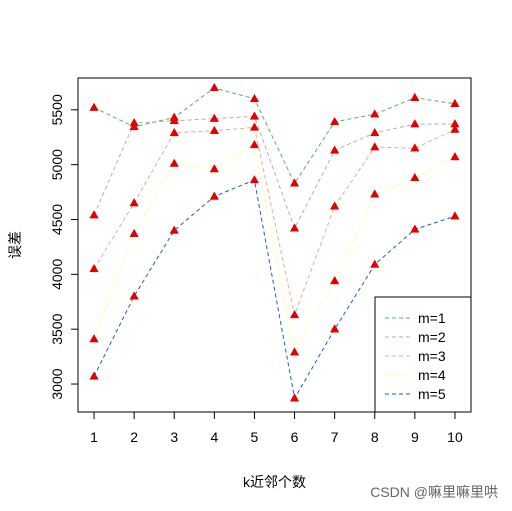 This screenshot has height=511, width=512. What do you see at coordinates (174, 437) in the screenshot?
I see `x-tick-label: 3` at bounding box center [174, 437].